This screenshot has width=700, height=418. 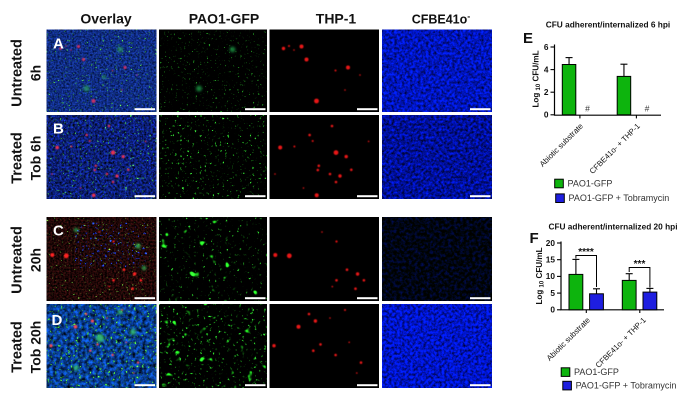 I want to click on svg-text: 4, so click(x=546, y=69).